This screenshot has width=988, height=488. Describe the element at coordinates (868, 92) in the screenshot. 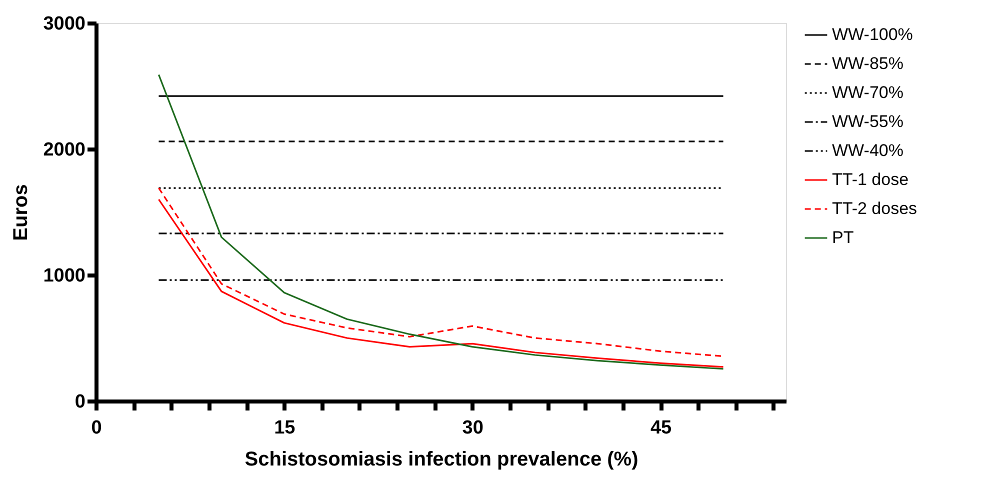

I see `legend-label: WW-70%` at that location.